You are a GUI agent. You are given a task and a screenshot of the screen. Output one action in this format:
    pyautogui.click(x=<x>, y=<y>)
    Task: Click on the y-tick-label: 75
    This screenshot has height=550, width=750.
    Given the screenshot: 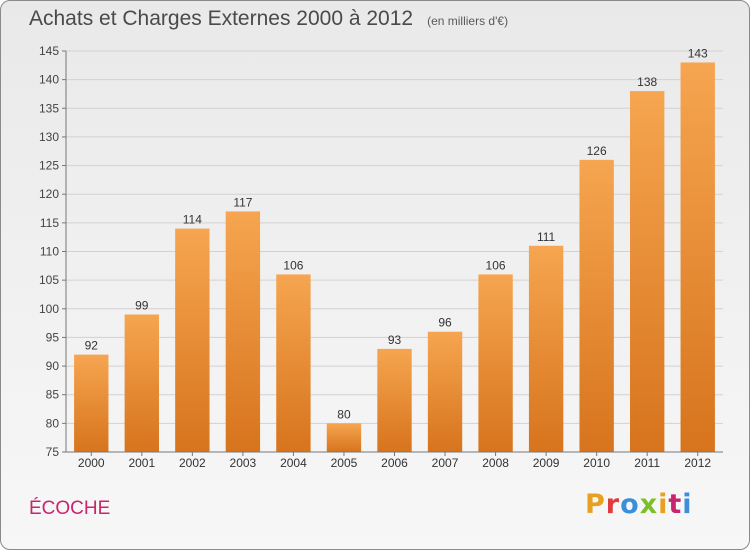 What is the action you would take?
    pyautogui.click(x=53, y=452)
    